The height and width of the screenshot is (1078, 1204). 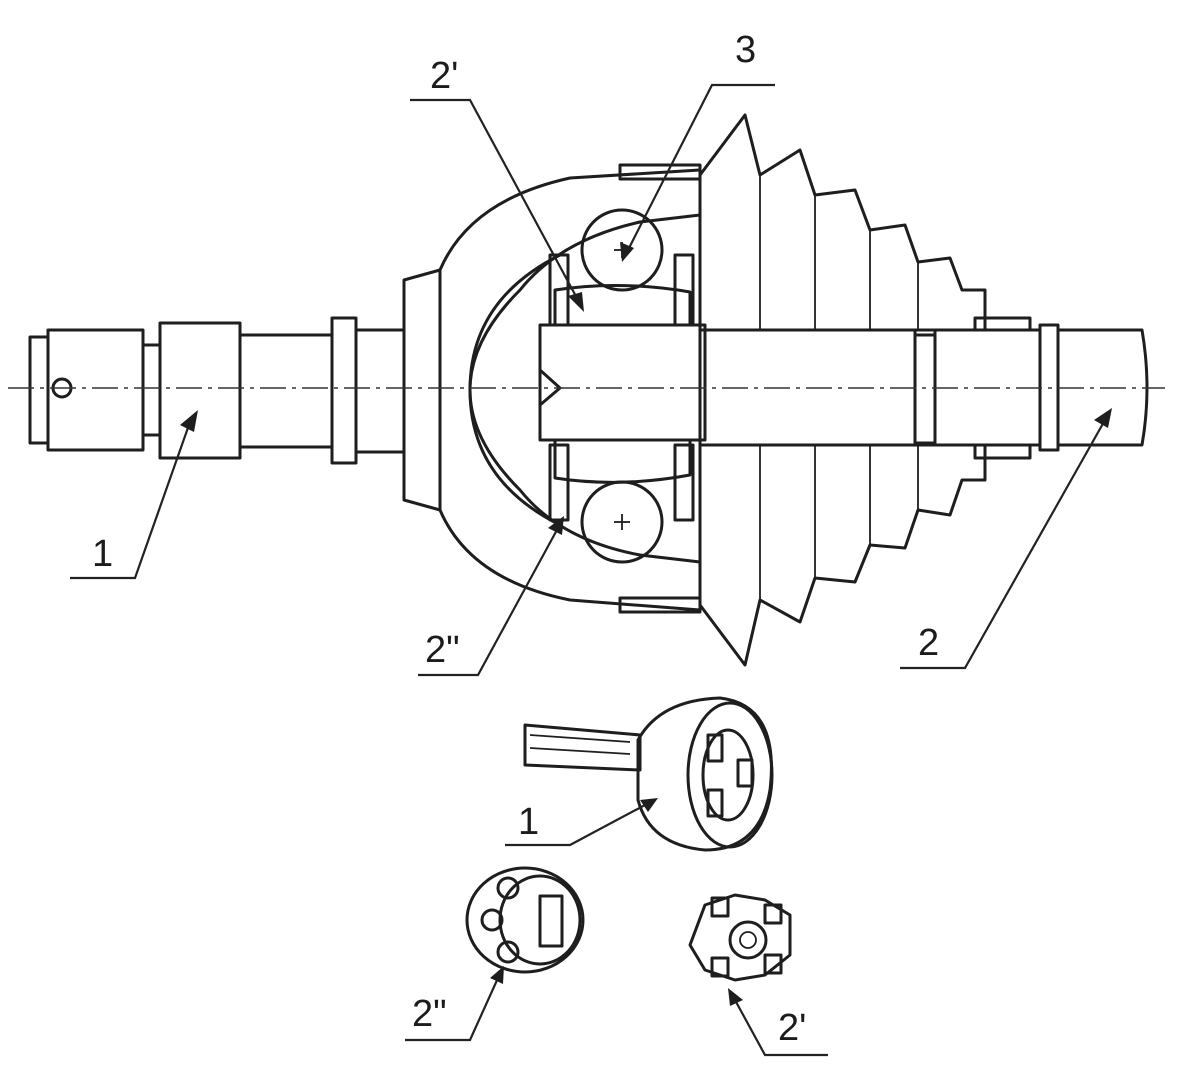 What do you see at coordinates (639, 774) in the screenshot?
I see `detail-housing: 1` at bounding box center [639, 774].